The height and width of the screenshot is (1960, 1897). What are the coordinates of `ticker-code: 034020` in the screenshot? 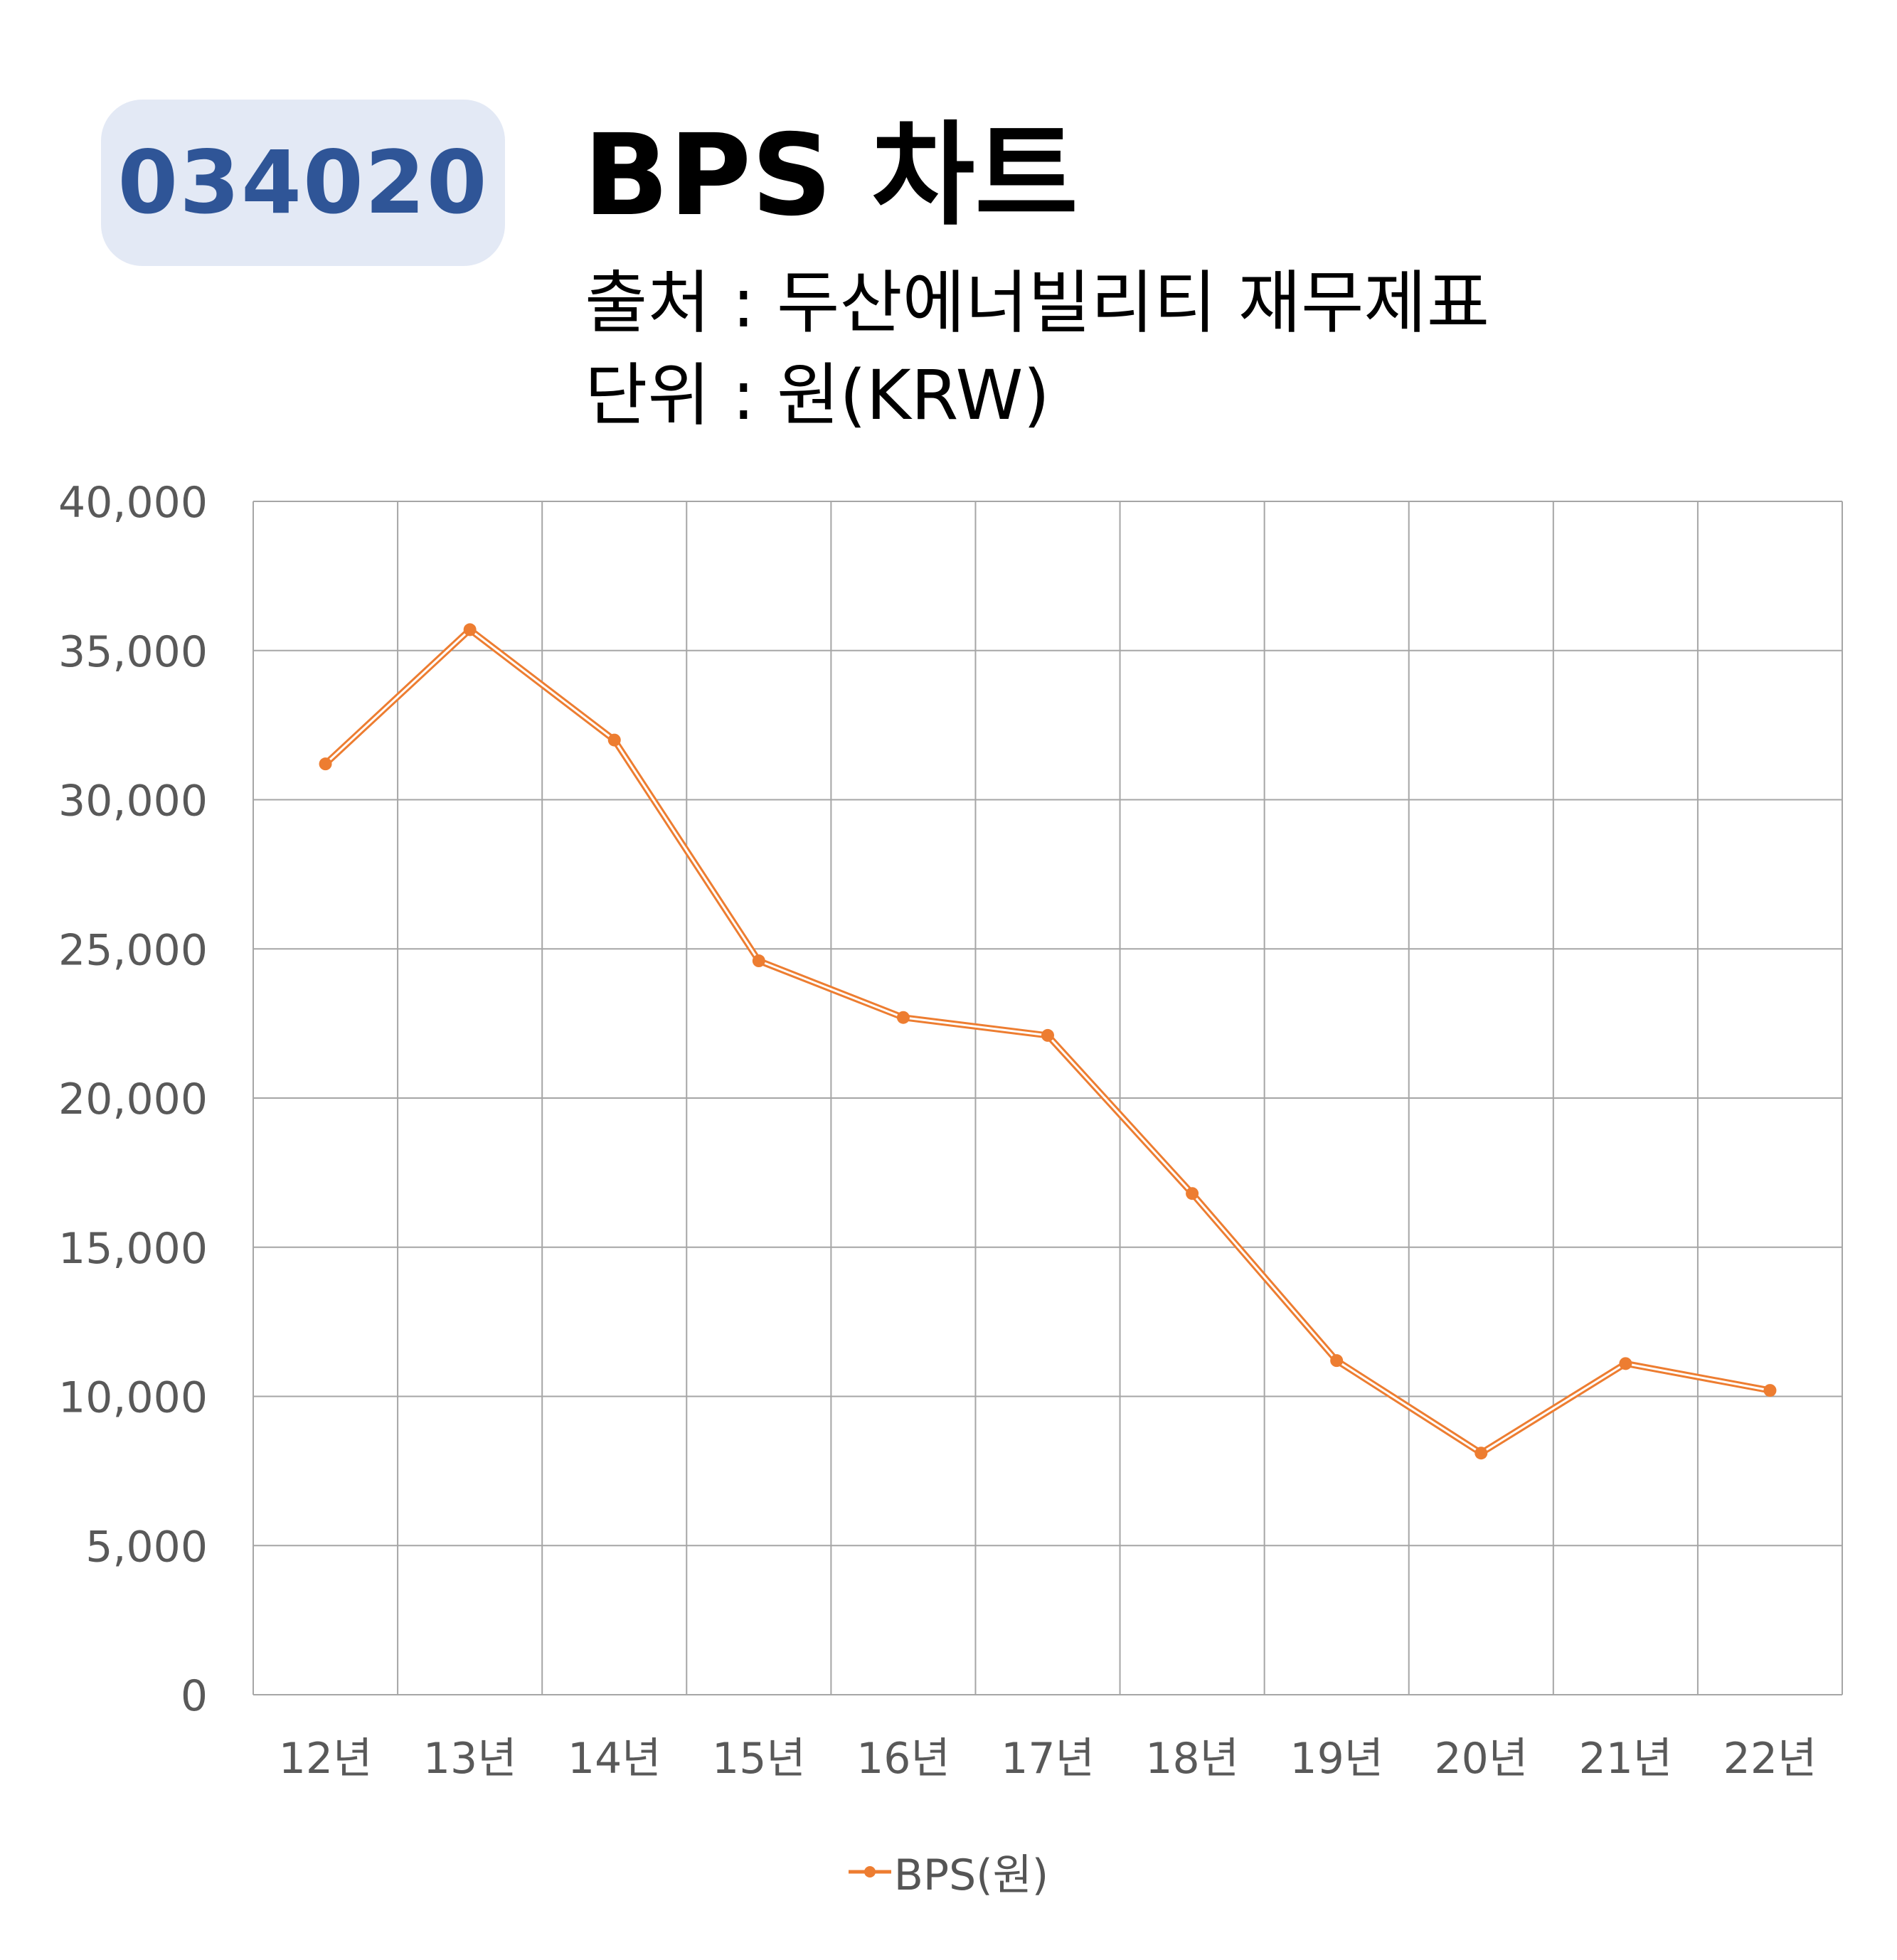 It's located at (303, 182).